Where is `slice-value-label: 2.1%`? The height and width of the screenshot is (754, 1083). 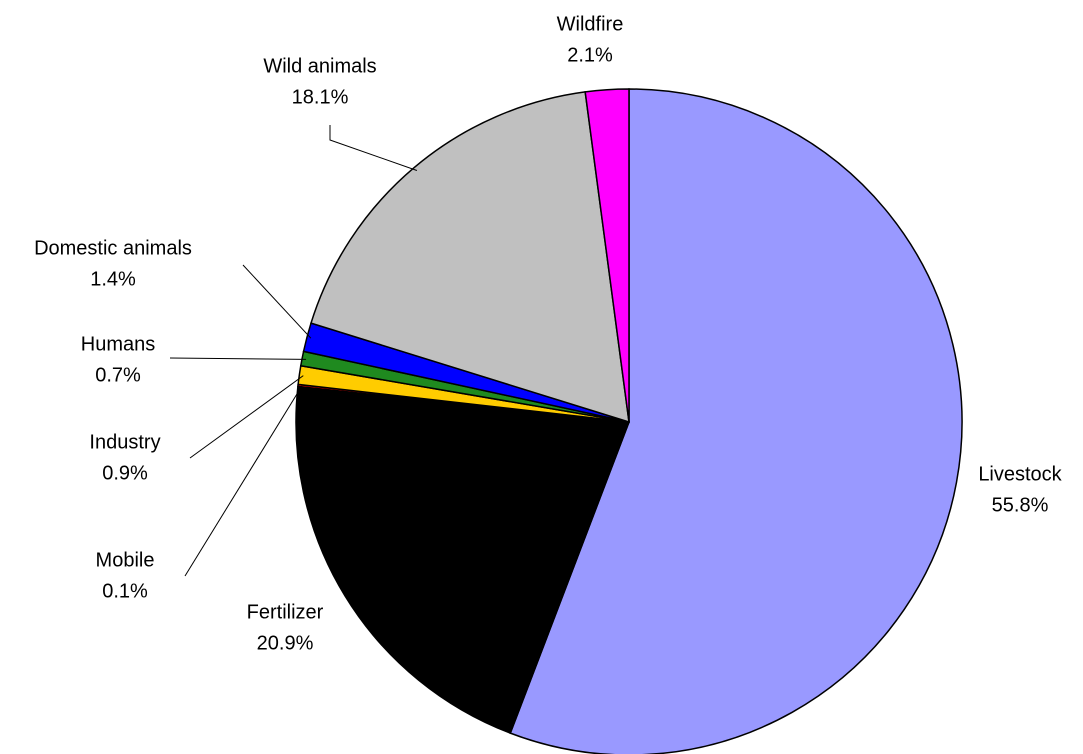 slice-value-label: 2.1% is located at coordinates (590, 55).